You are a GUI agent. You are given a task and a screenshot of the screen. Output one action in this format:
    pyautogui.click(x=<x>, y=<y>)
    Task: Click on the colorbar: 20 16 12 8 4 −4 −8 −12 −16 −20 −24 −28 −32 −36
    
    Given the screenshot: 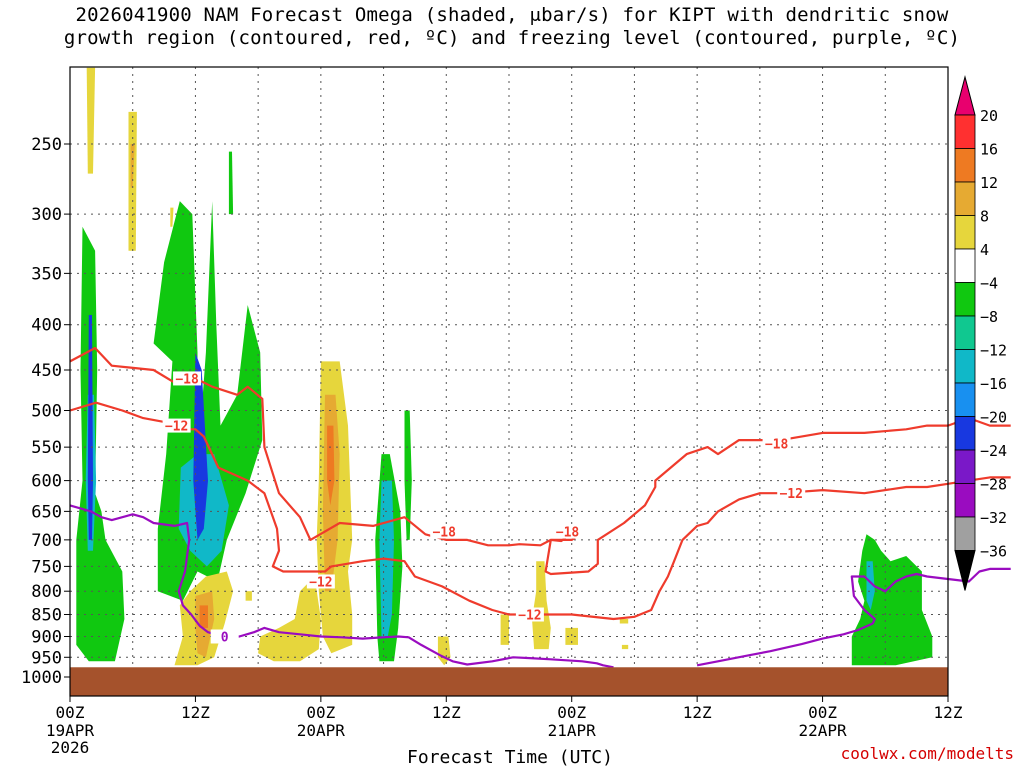 What is the action you would take?
    pyautogui.click(x=980, y=333)
    